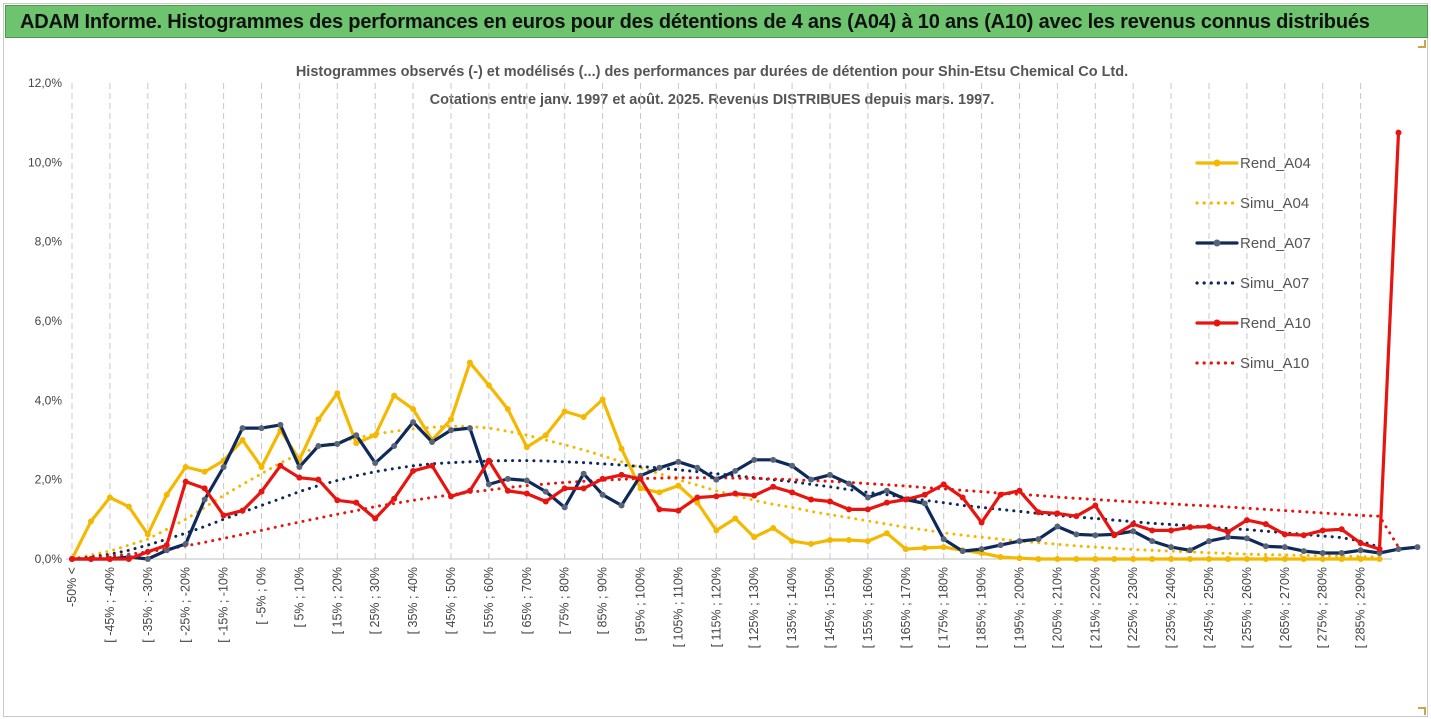 The width and height of the screenshot is (1431, 719). What do you see at coordinates (1275, 323) in the screenshot?
I see `legend-label: Rend_A10` at bounding box center [1275, 323].